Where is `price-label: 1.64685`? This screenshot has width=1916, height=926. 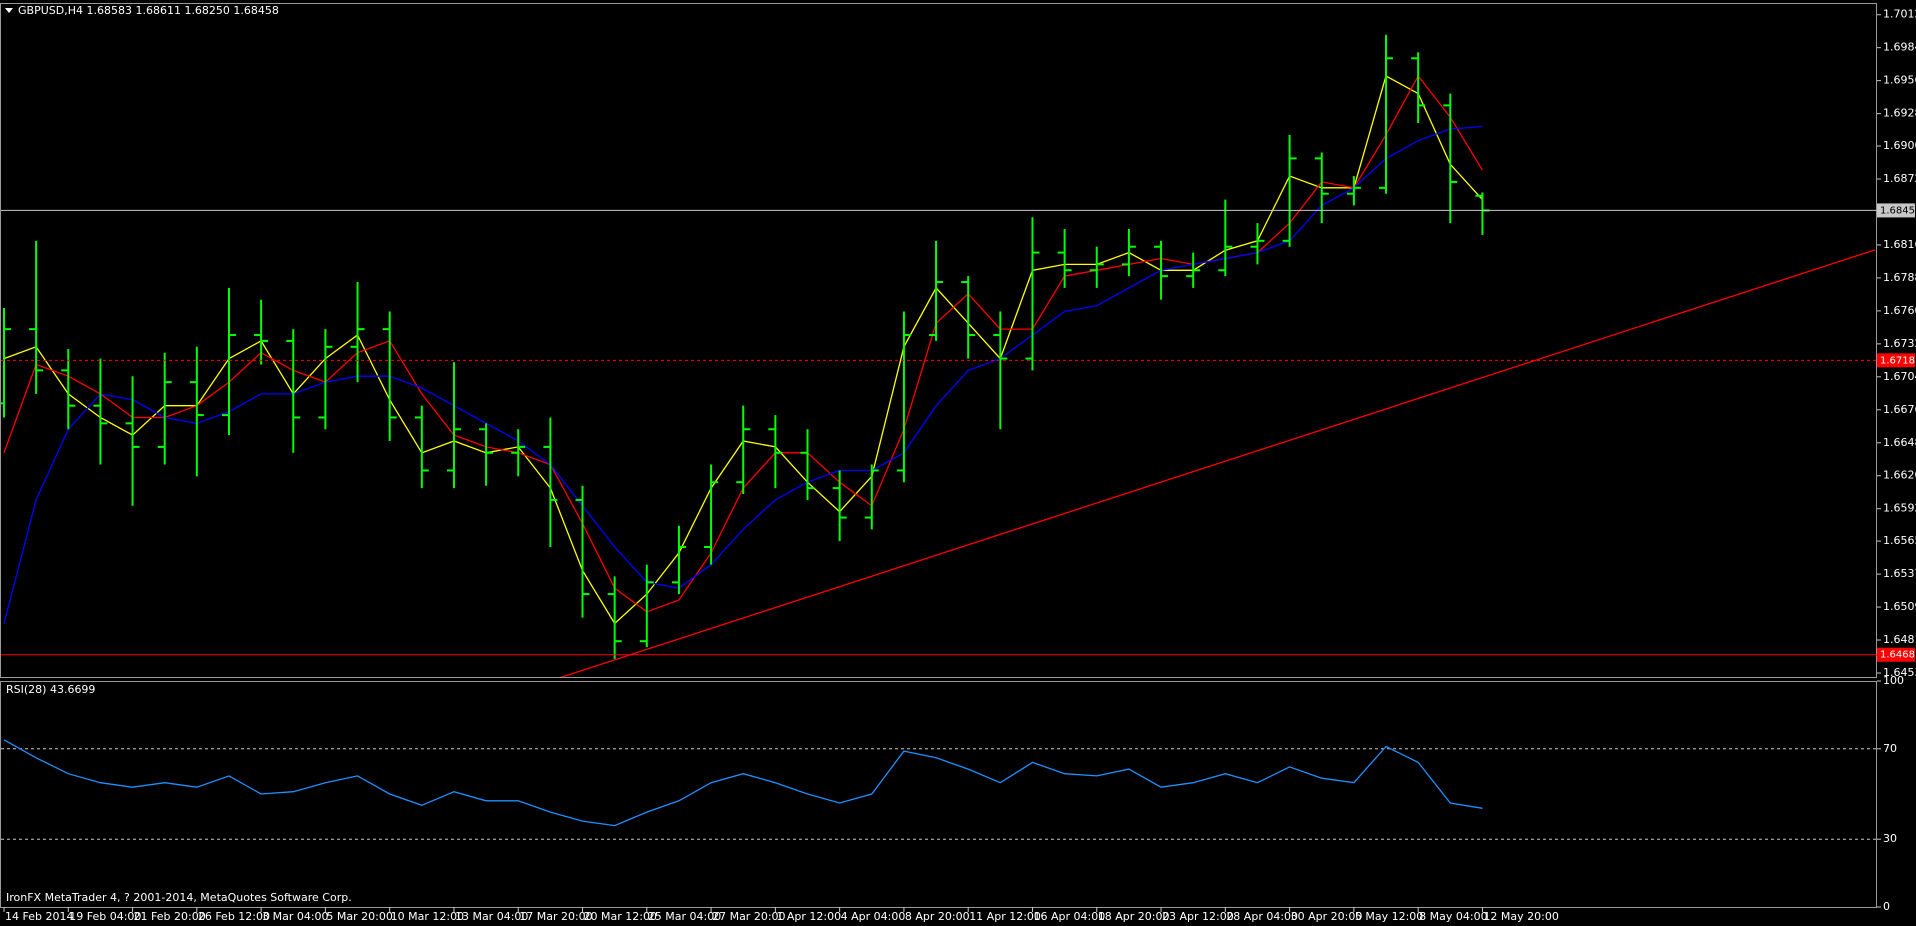
price-label: 1.64685 is located at coordinates (1898, 655).